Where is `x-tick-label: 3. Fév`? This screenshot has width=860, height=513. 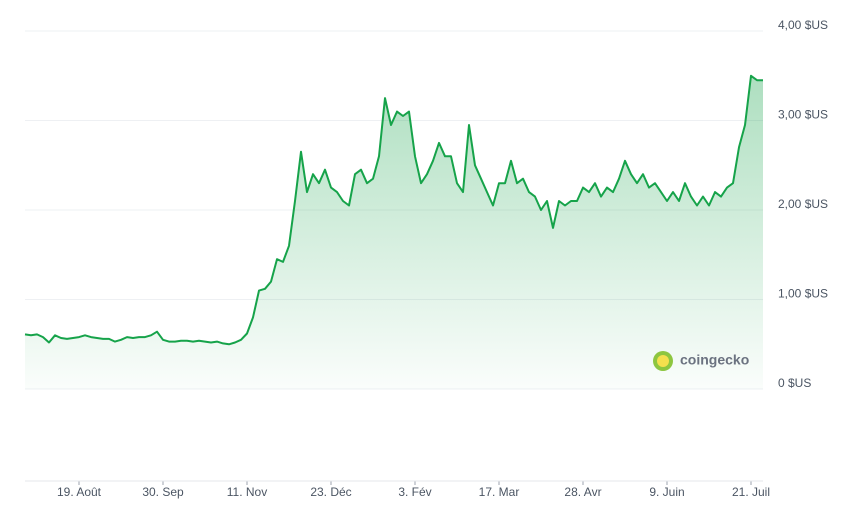
x-tick-label: 3. Fév is located at coordinates (414, 492).